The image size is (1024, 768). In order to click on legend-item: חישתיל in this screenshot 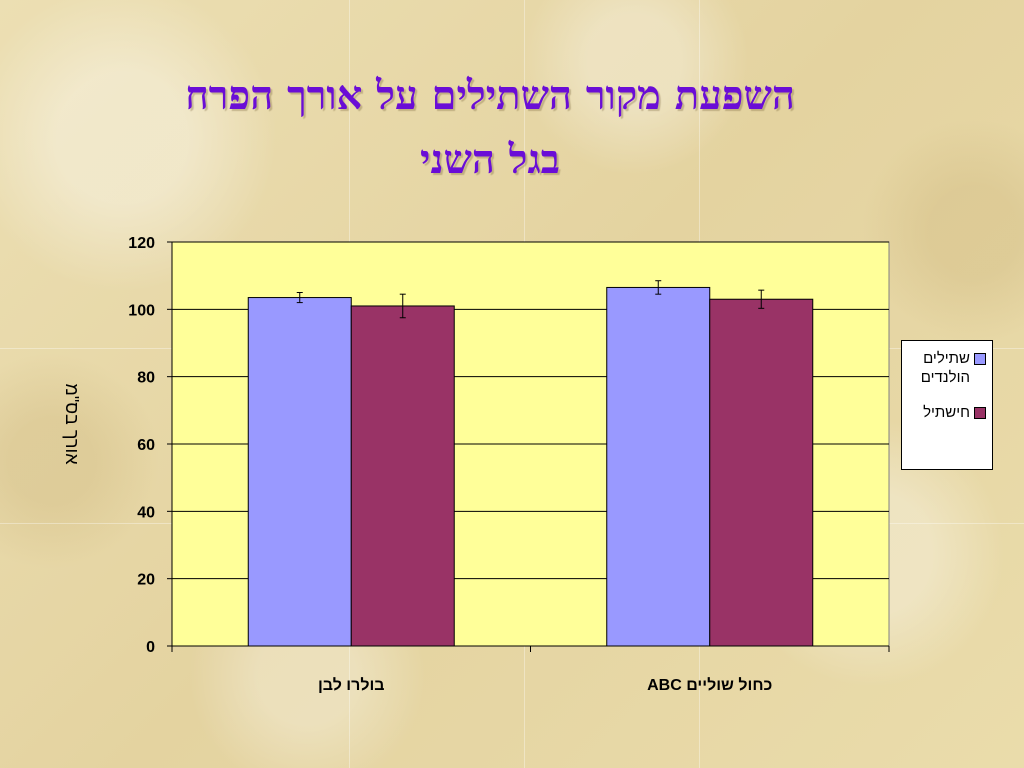, I will do `click(946, 412)`.